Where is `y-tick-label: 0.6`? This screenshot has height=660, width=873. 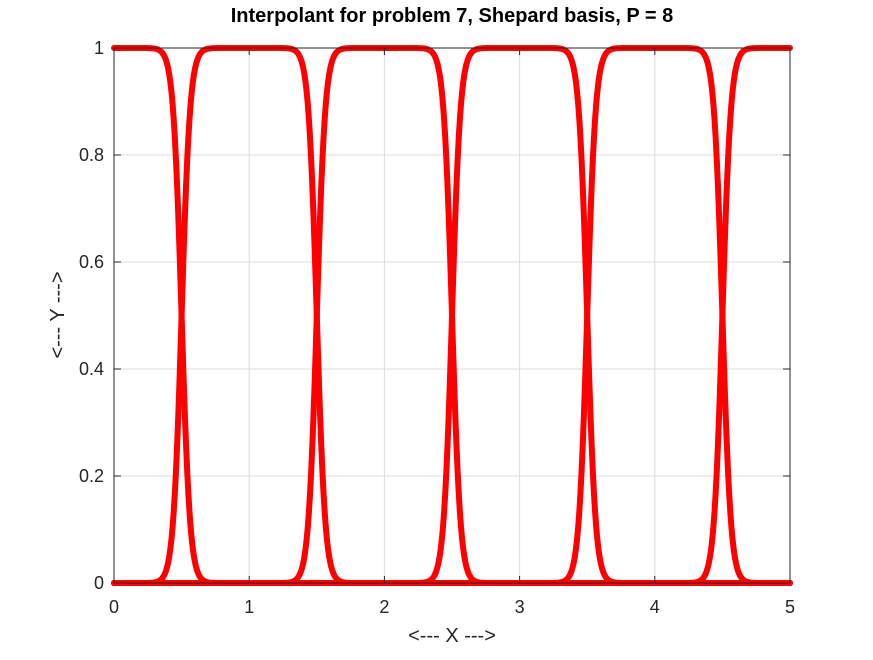 y-tick-label: 0.6 is located at coordinates (91, 262).